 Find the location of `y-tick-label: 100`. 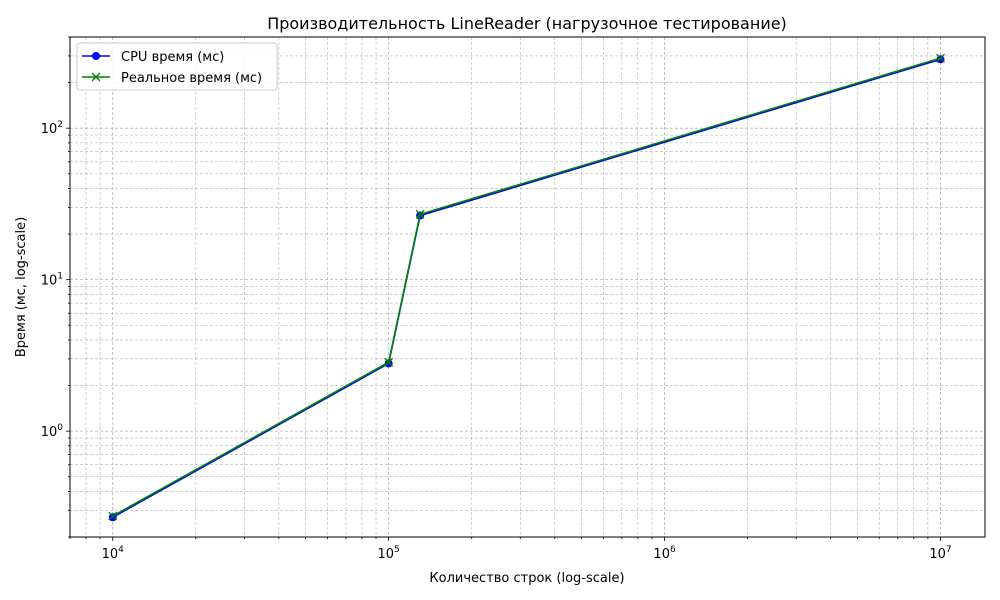

y-tick-label: 100 is located at coordinates (52, 431).